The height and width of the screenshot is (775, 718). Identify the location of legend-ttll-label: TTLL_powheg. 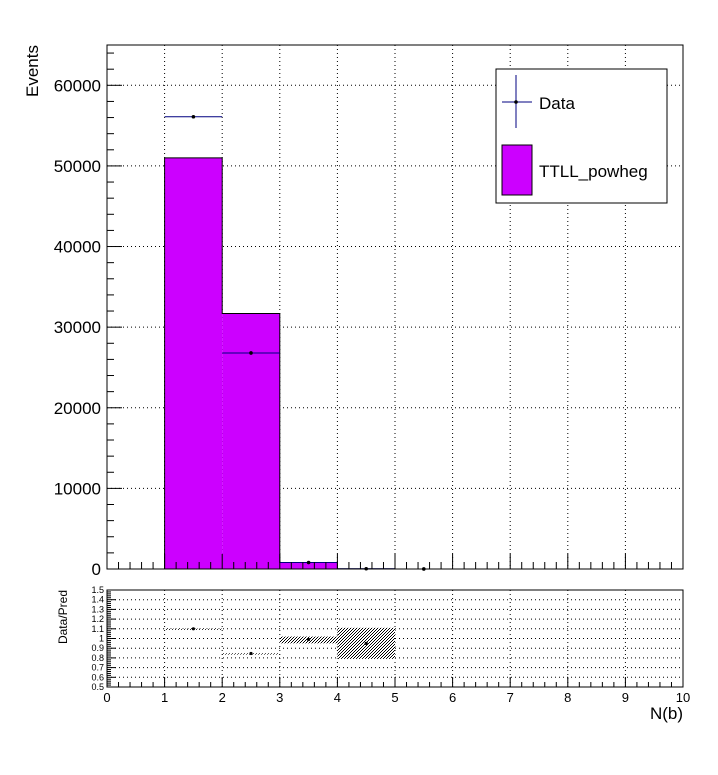
(593, 171).